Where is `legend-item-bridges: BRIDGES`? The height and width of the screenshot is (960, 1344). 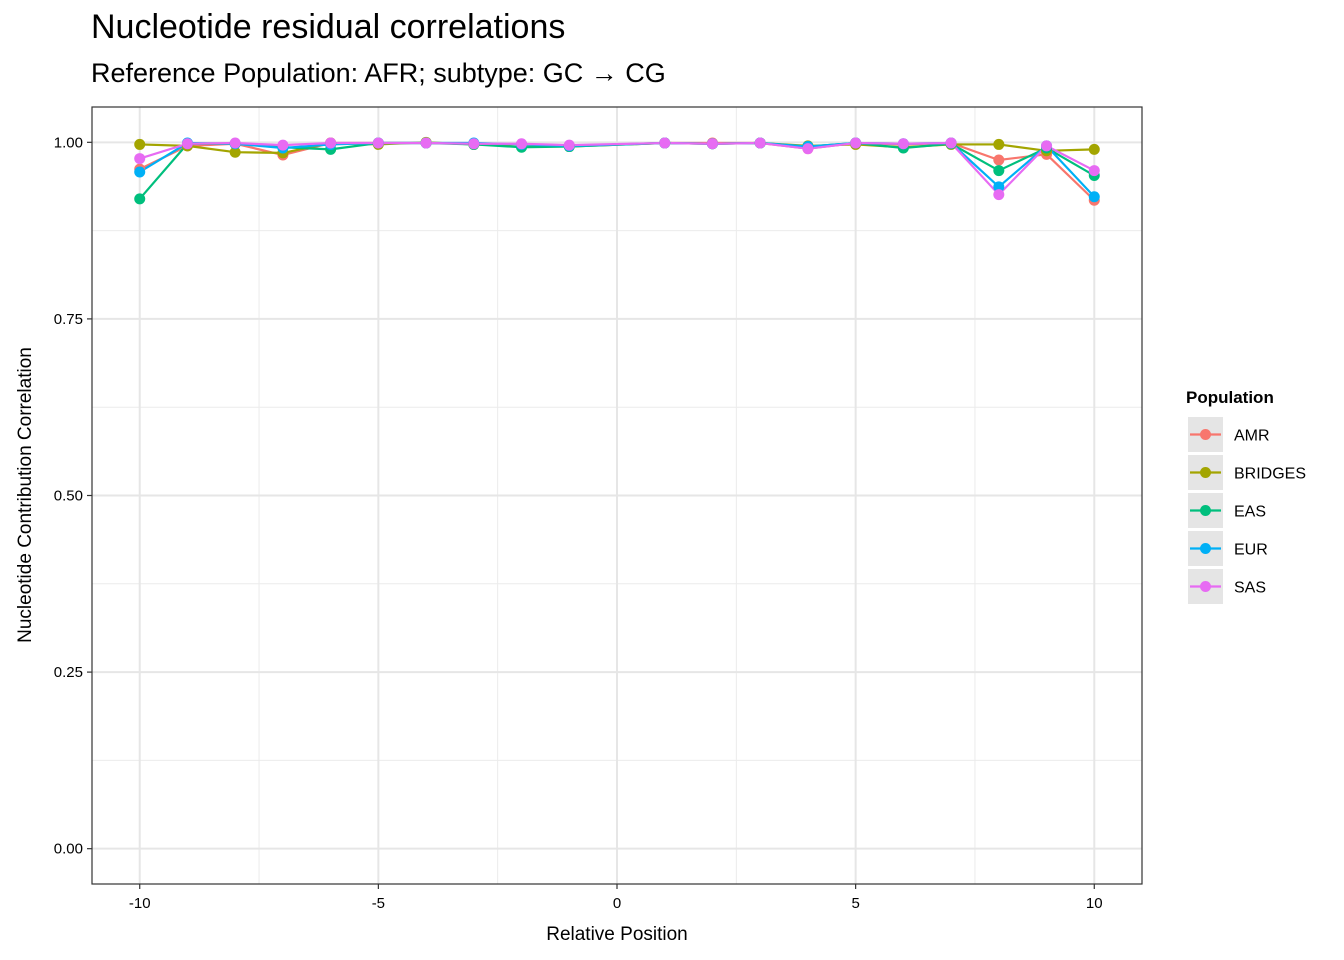
legend-item-bridges: BRIDGES is located at coordinates (1247, 472).